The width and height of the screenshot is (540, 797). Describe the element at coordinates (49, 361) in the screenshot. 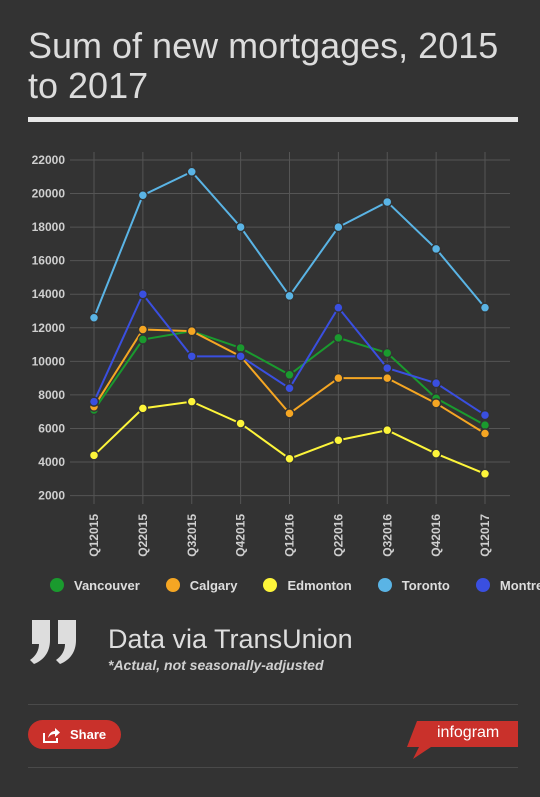

I see `y-tick-label: 10000` at that location.